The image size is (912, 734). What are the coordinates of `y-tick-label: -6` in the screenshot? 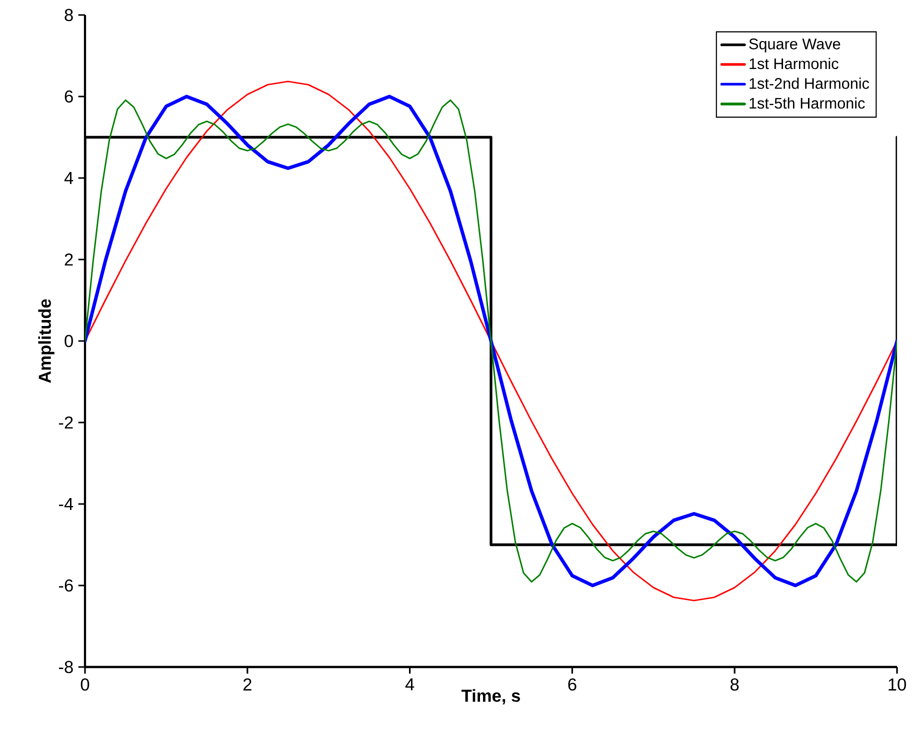 It's located at (65, 585).